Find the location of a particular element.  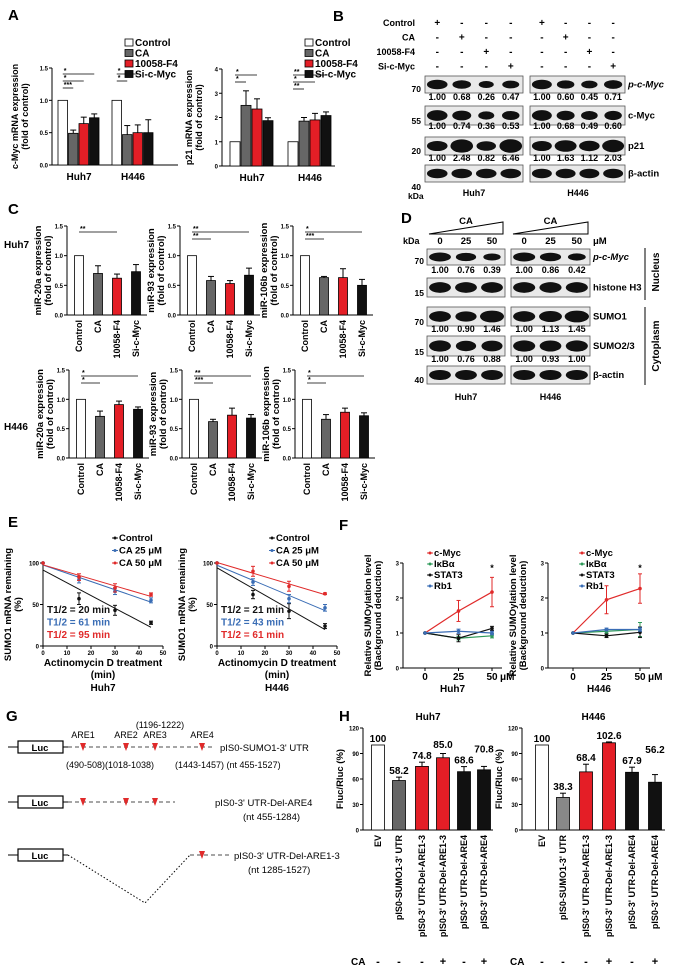

y-axis-label: miR-20a expression is located at coordinates (40, 414).